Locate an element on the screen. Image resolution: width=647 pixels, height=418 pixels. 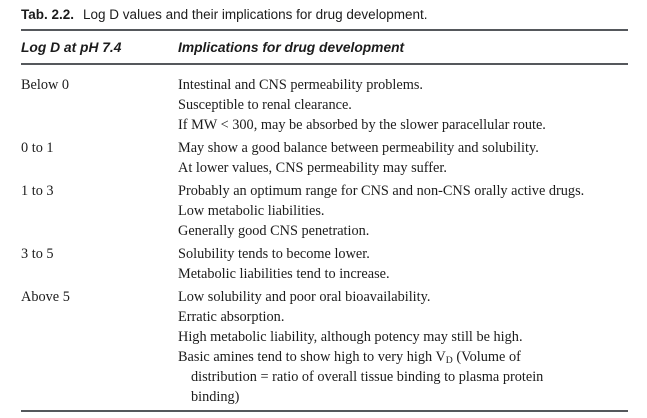
implication-line: Generally good CNS penetration. is located at coordinates (274, 231).